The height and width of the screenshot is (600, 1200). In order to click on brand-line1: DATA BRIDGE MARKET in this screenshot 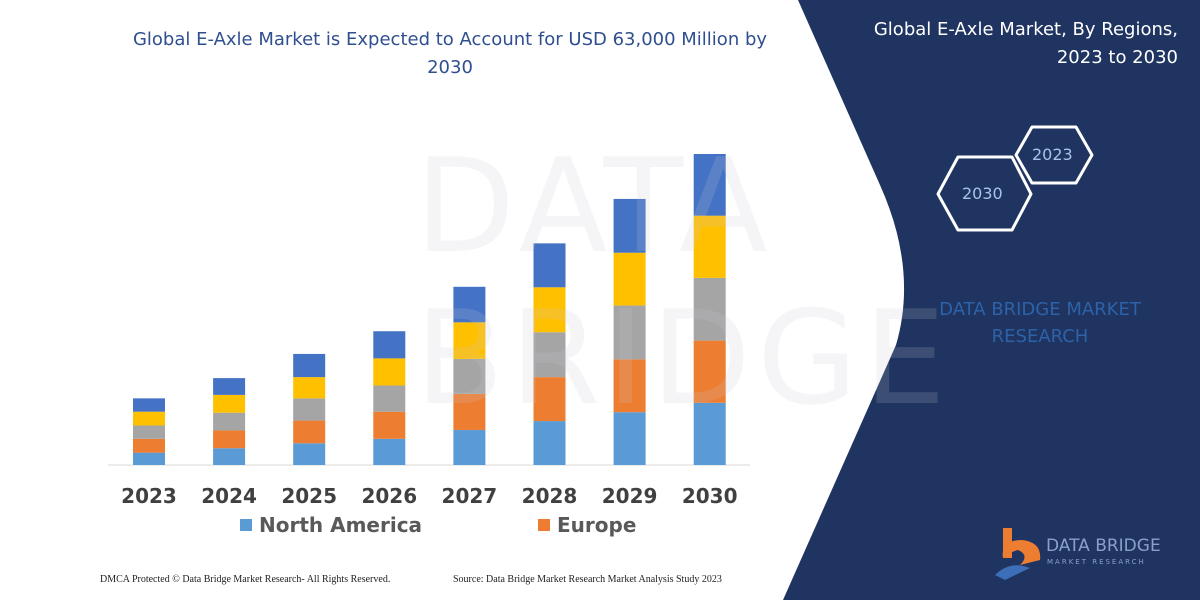, I will do `click(1040, 309)`.